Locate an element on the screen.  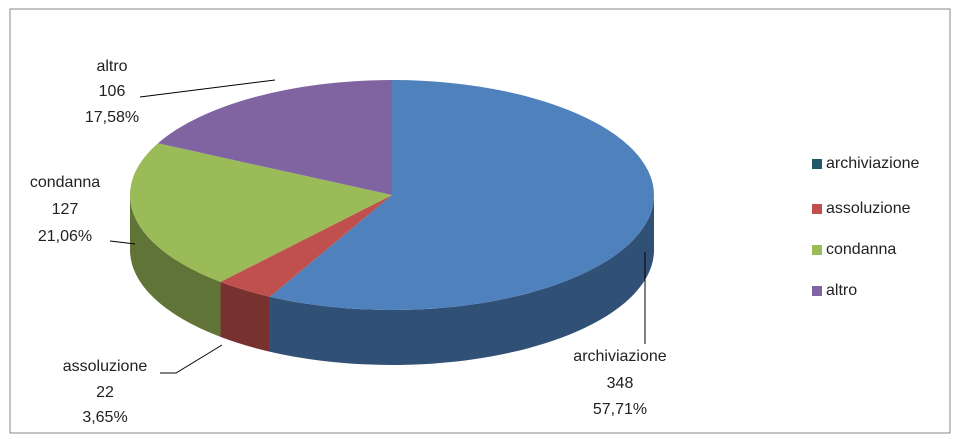
data-label-percent: 3,65% is located at coordinates (104, 417).